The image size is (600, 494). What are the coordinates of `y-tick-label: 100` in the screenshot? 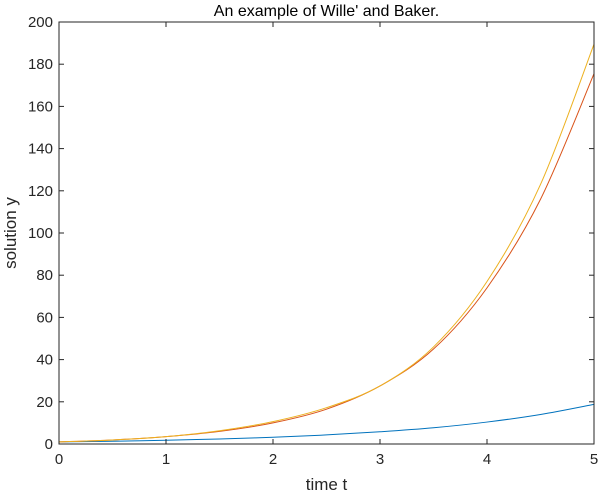 It's located at (40, 233).